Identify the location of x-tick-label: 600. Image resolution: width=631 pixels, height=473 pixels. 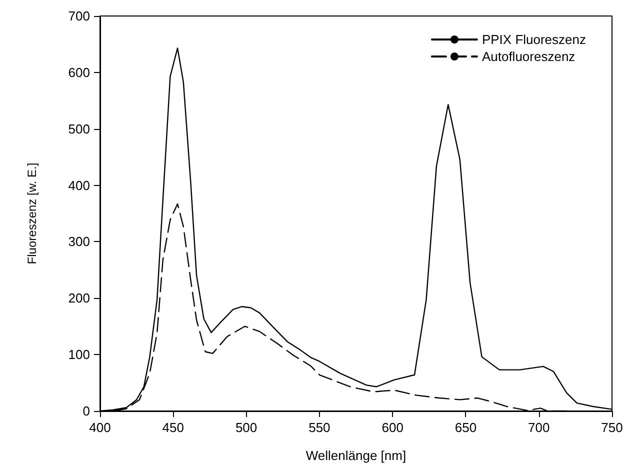
(393, 427).